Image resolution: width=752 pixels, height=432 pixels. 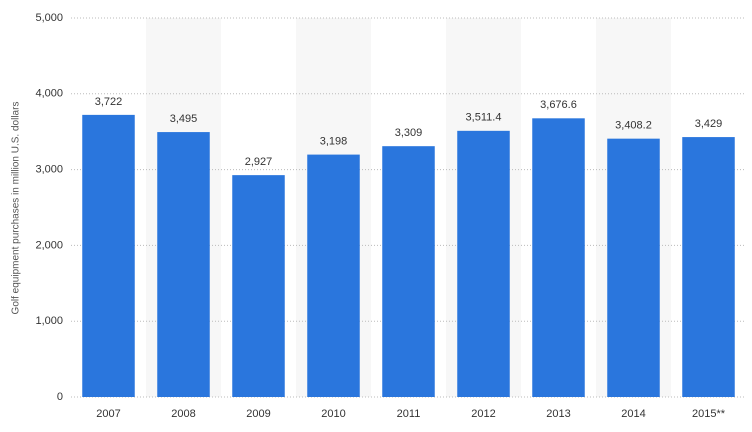 I want to click on y-tick-label: 5,000, so click(x=49, y=18).